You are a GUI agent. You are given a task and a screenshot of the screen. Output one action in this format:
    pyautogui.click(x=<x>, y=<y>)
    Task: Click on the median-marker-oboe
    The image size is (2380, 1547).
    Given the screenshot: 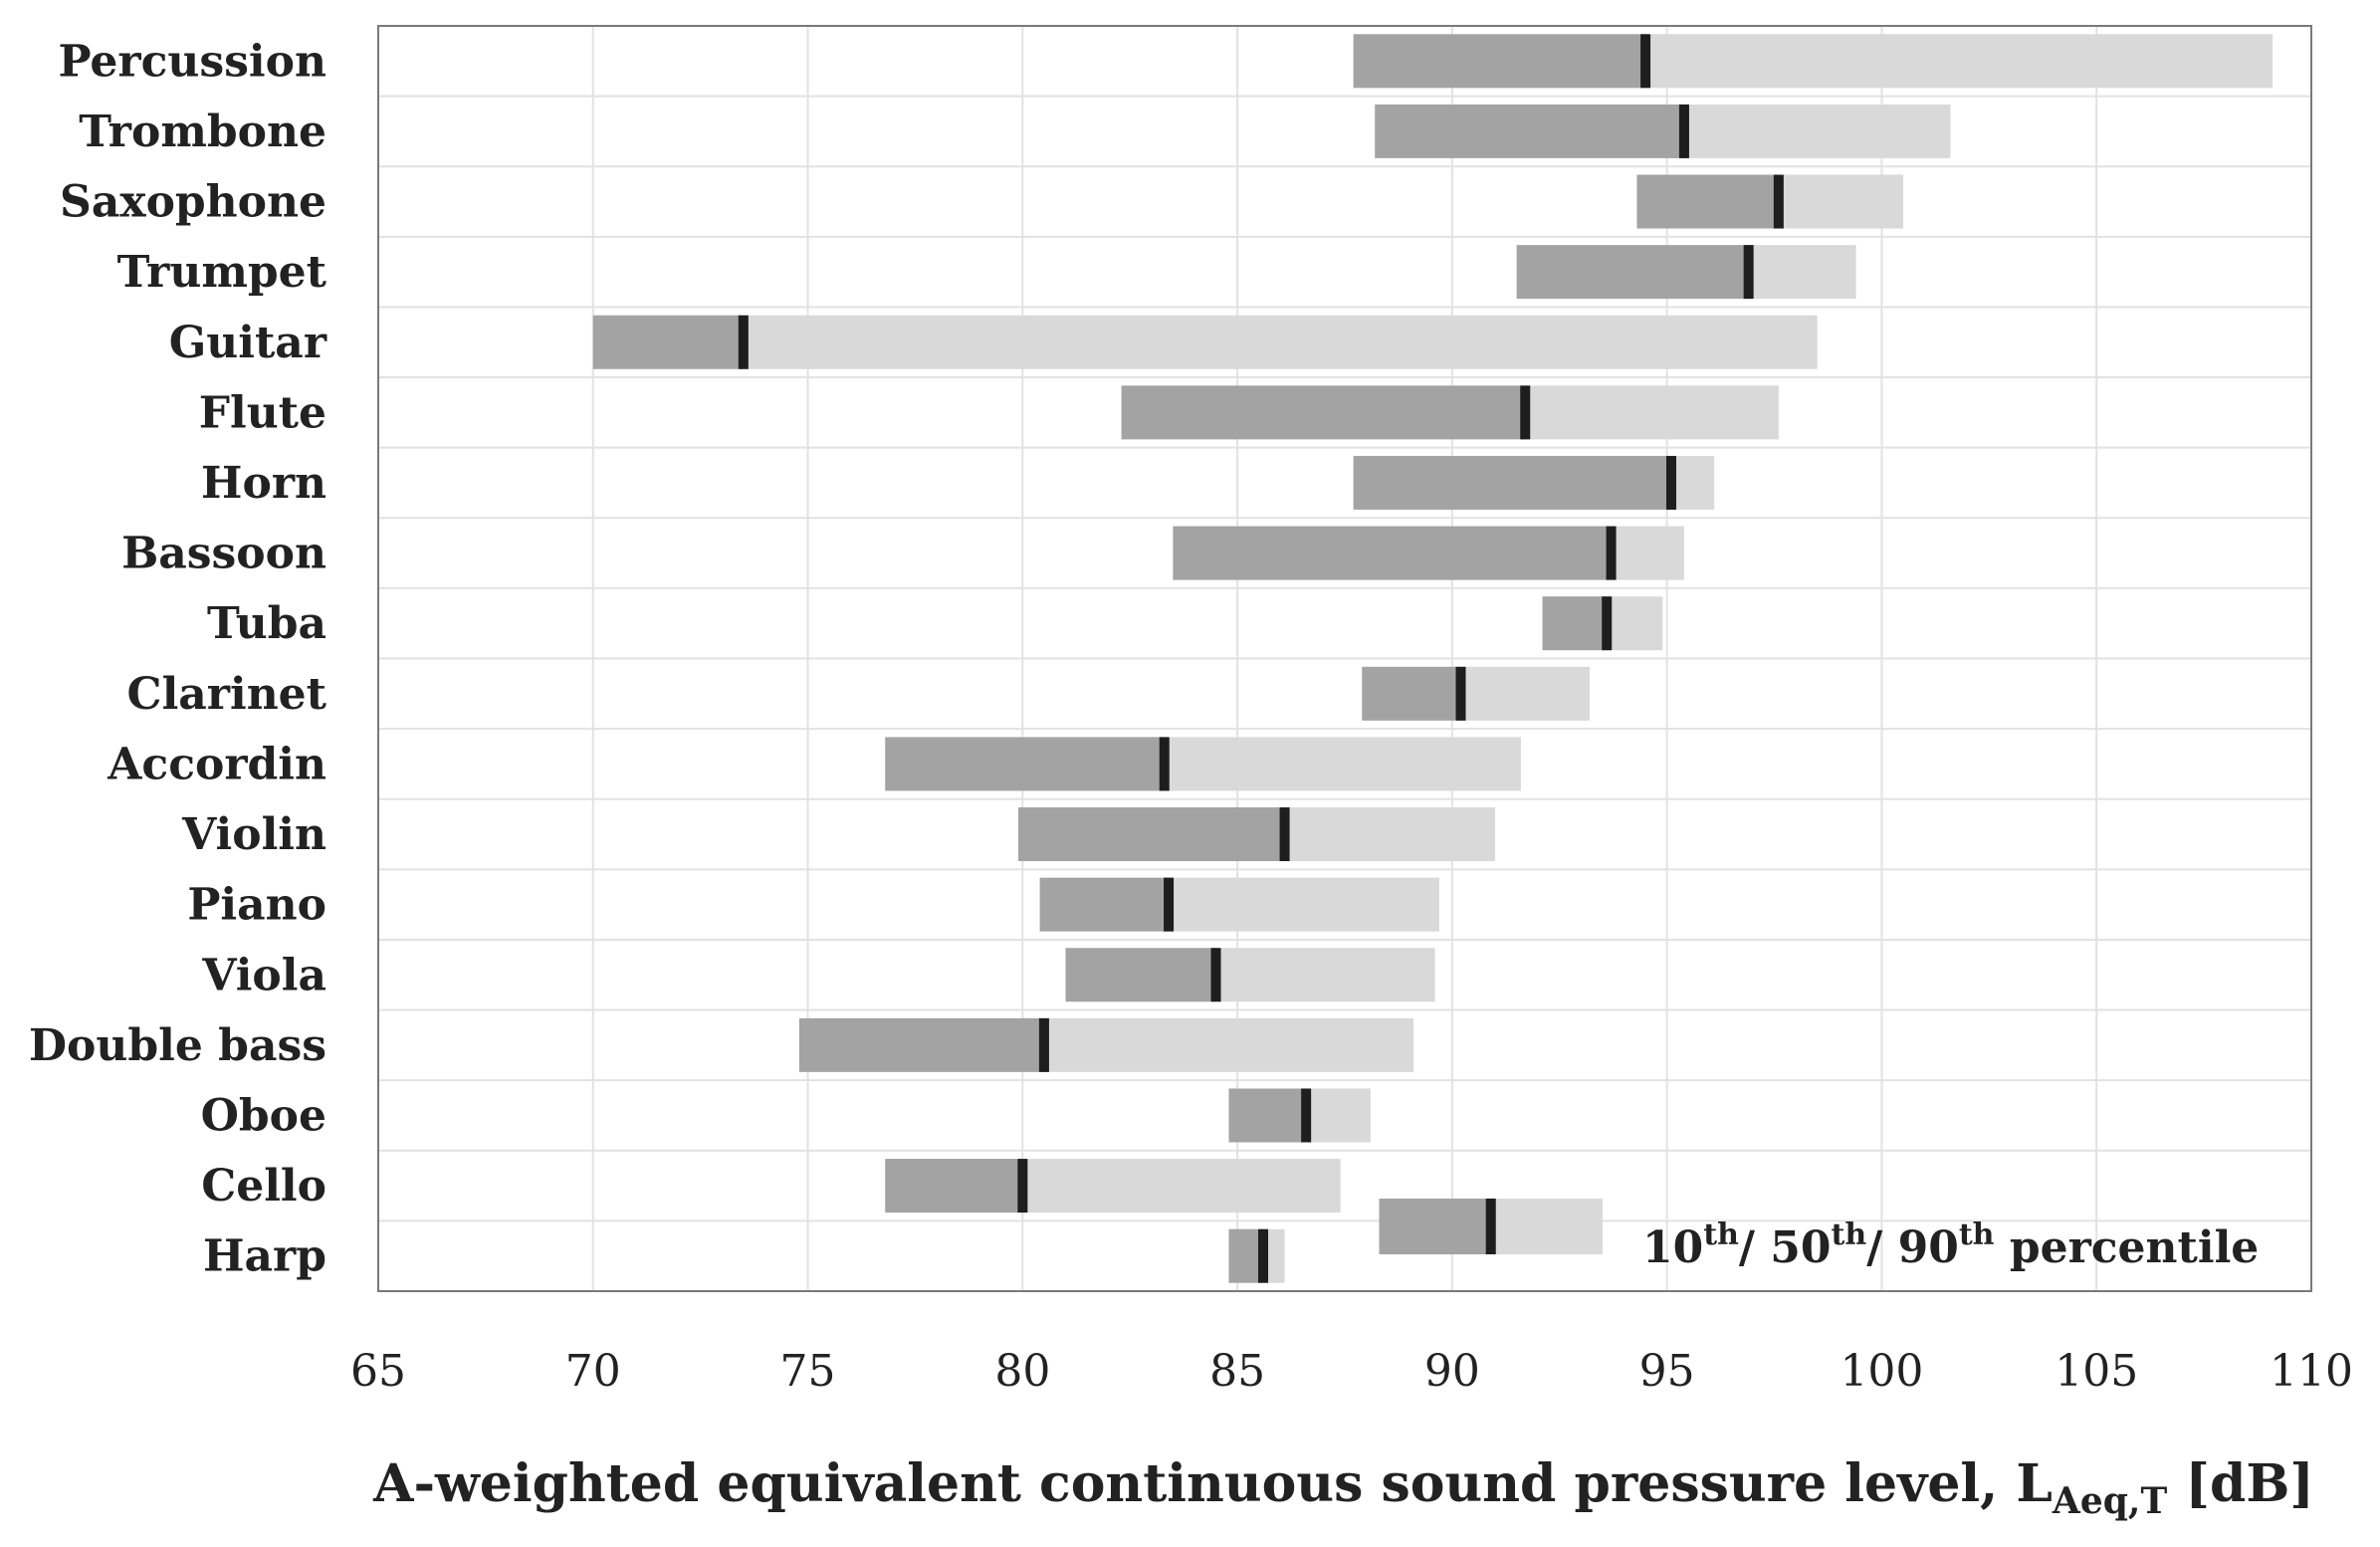 What is the action you would take?
    pyautogui.click(x=1306, y=1115)
    